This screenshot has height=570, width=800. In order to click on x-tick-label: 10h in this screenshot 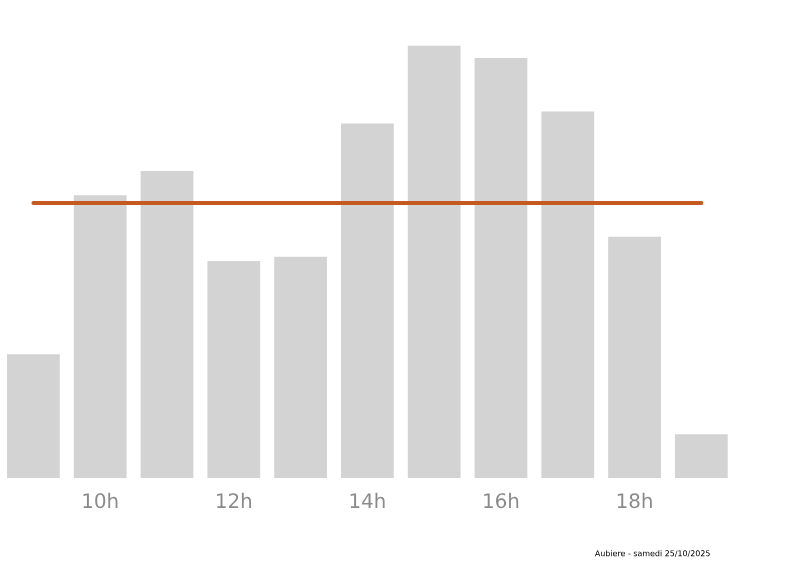, I will do `click(100, 501)`.